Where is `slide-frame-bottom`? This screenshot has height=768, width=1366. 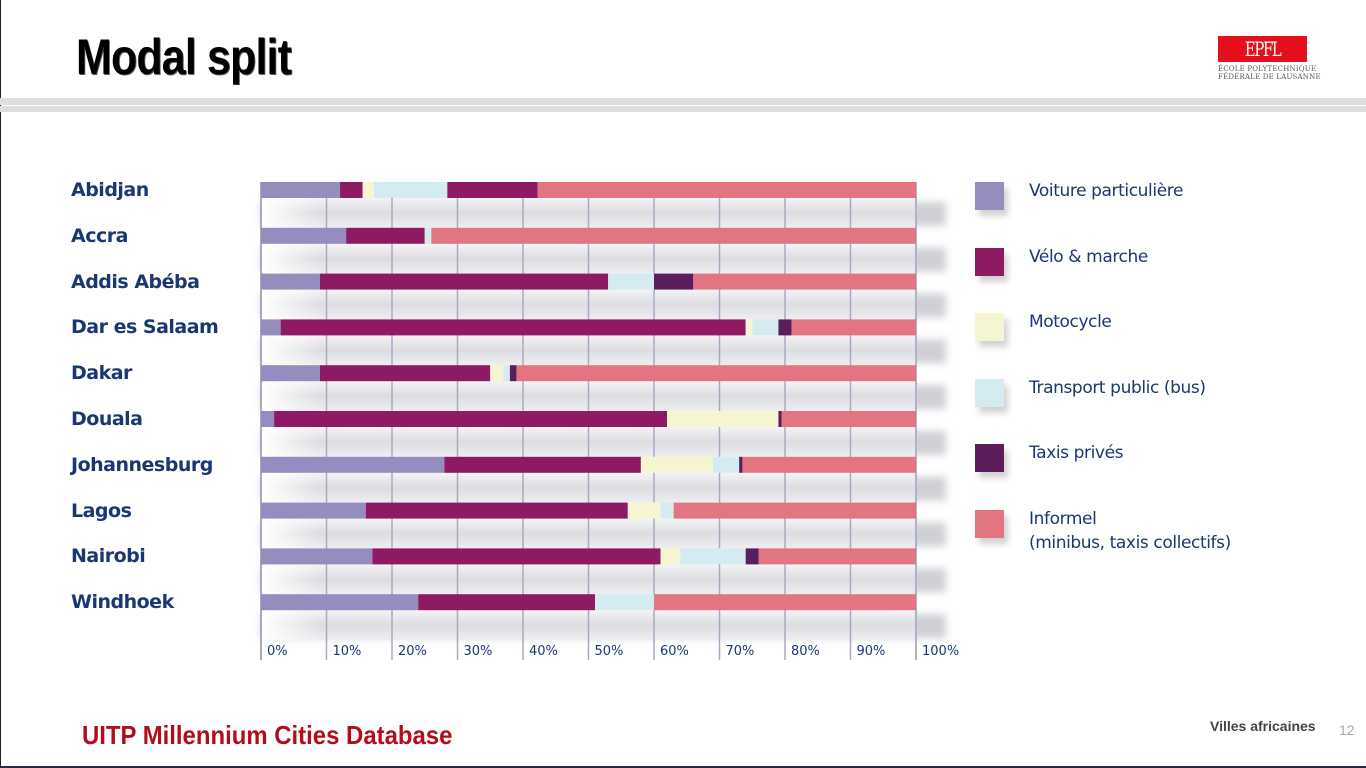 slide-frame-bottom is located at coordinates (683, 767).